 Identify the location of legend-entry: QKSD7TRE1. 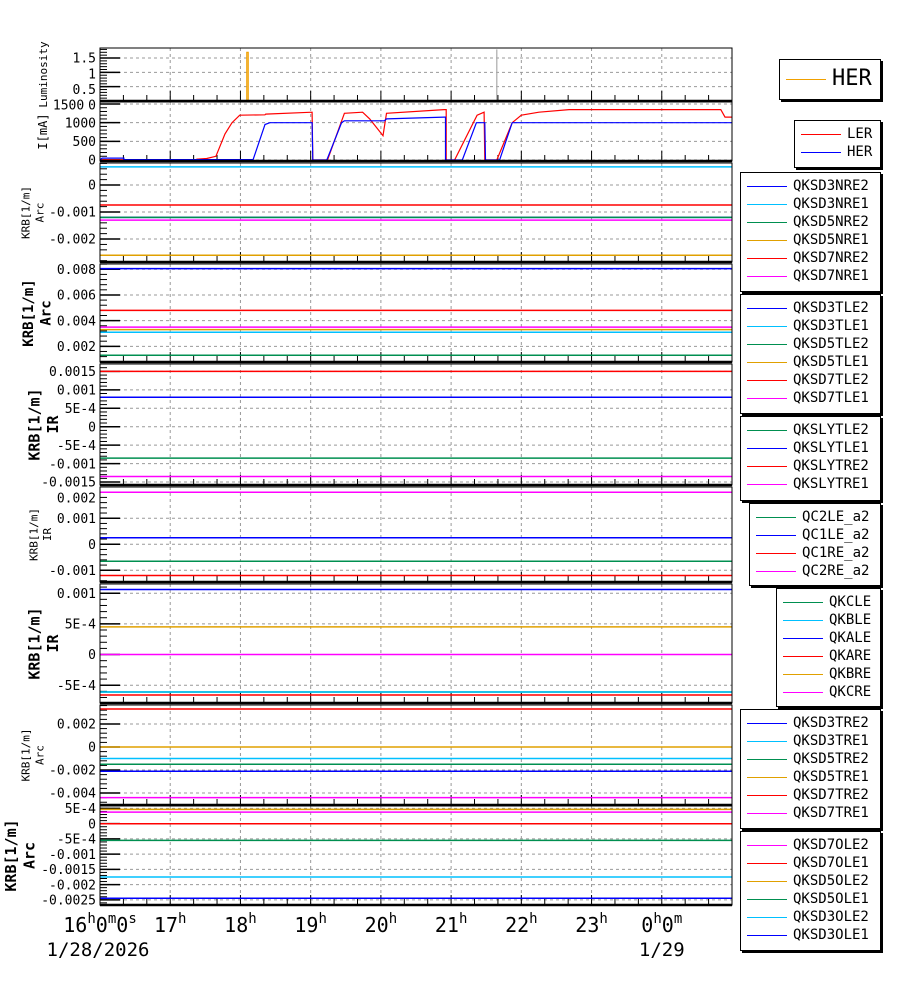
(808, 813).